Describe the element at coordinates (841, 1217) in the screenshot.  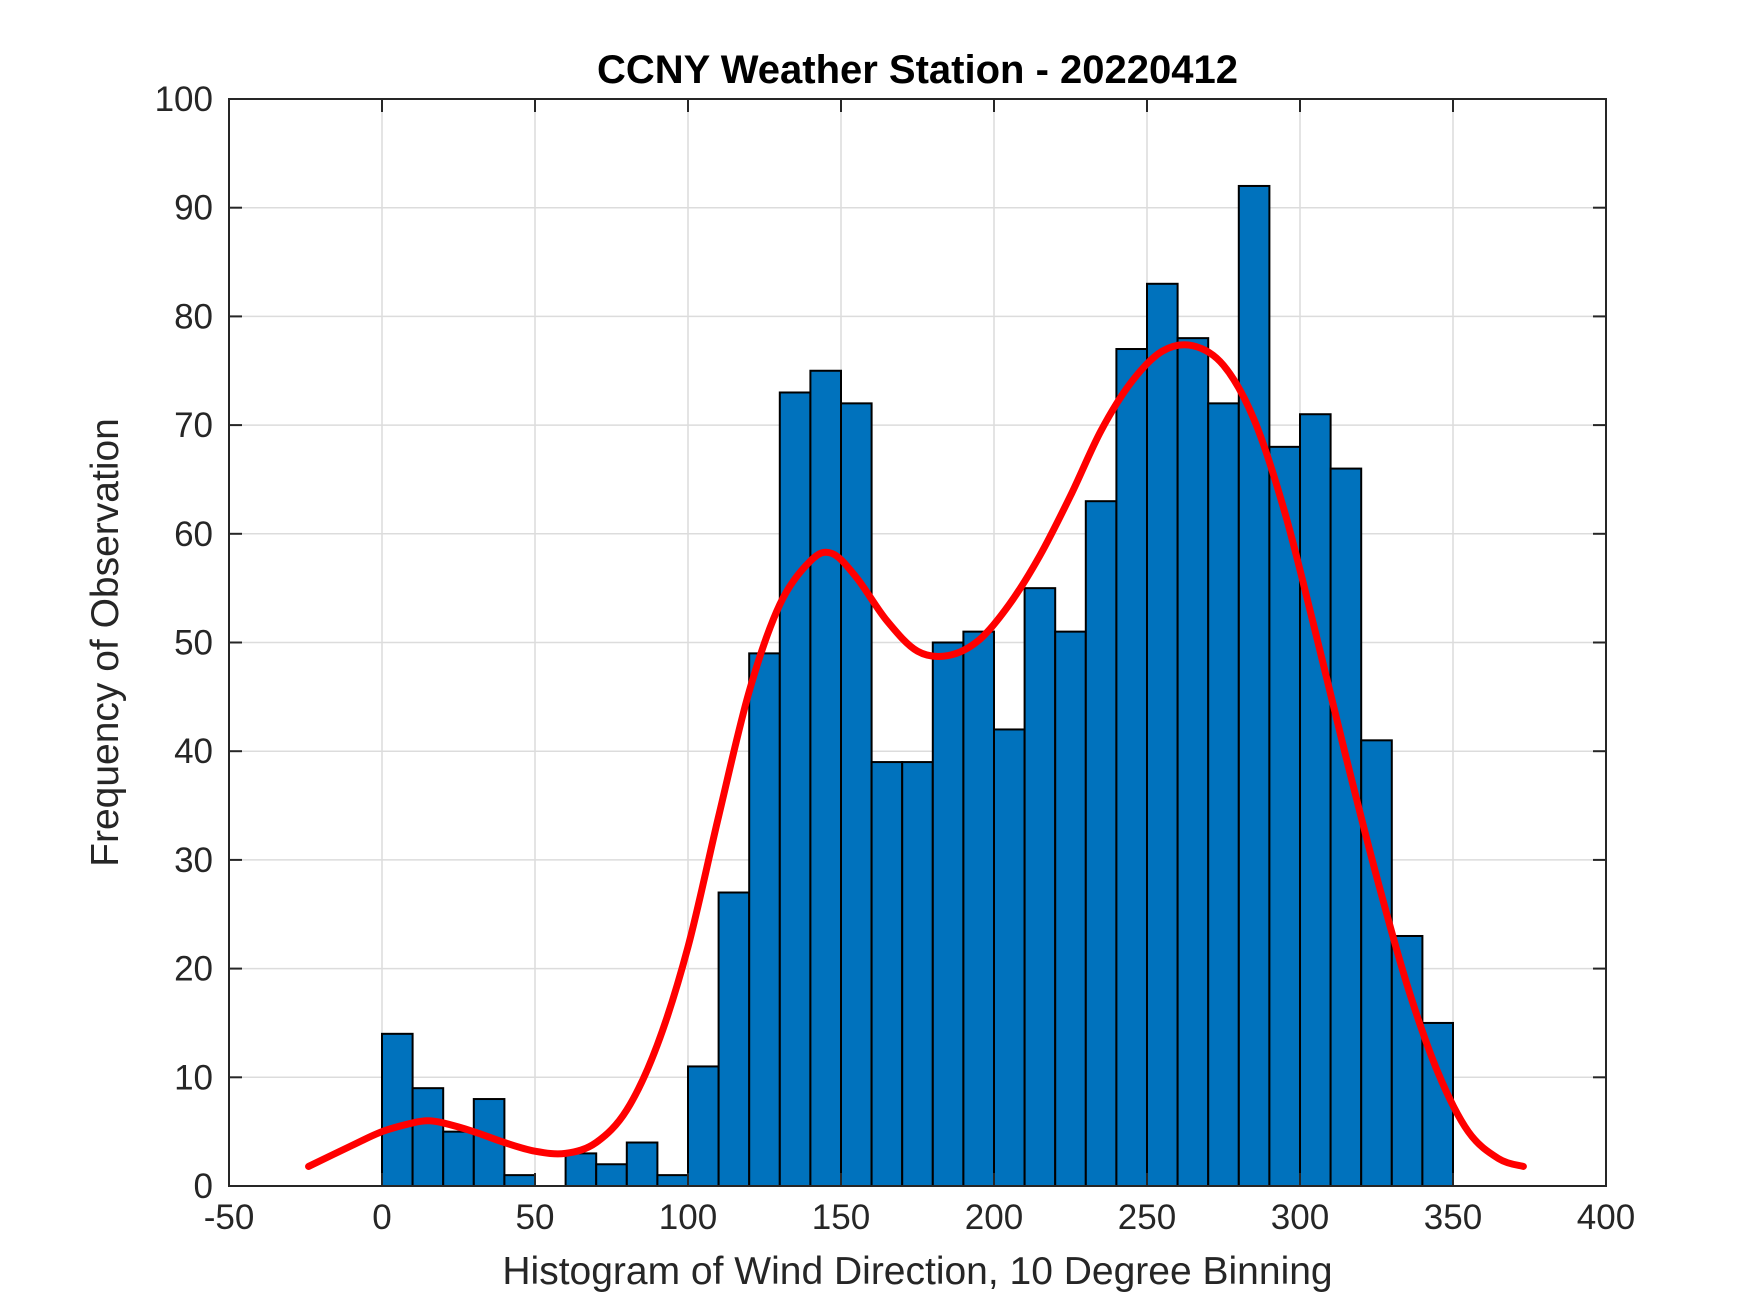
I see `x-tick-label: 150` at that location.